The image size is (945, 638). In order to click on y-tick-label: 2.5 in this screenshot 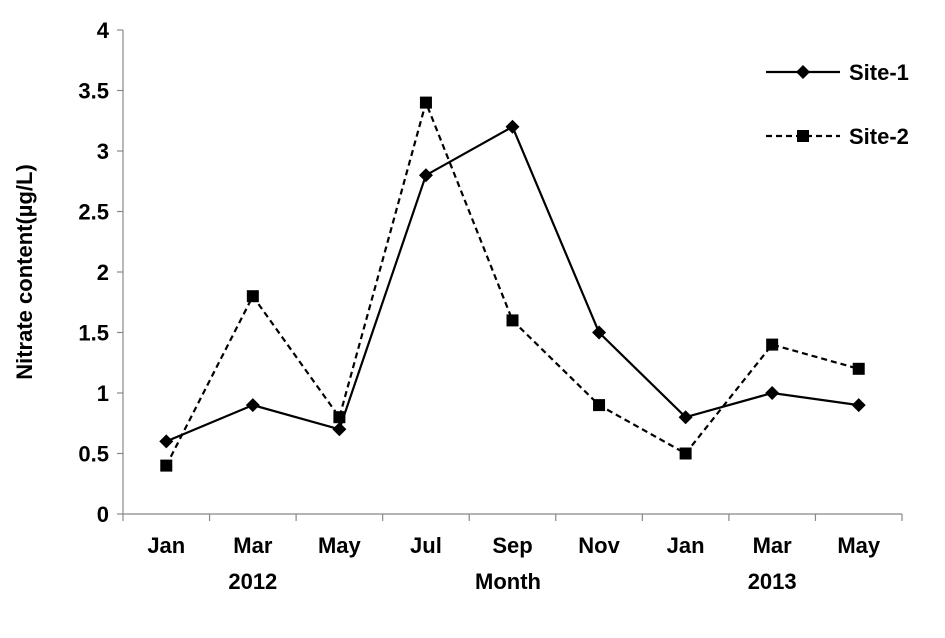, I will do `click(93, 212)`.